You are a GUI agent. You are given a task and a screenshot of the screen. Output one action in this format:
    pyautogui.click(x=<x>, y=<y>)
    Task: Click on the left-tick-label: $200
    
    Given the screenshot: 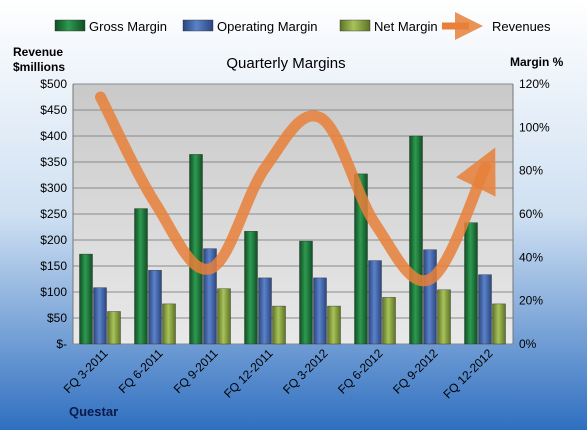 What is the action you would take?
    pyautogui.click(x=53, y=240)
    